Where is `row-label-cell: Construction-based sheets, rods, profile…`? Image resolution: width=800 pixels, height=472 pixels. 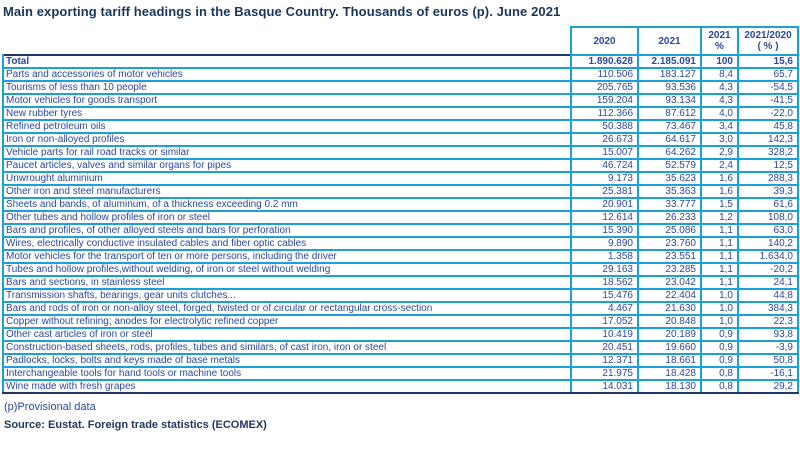 row-label-cell: Construction-based sheets, rods, profile… is located at coordinates (287, 347).